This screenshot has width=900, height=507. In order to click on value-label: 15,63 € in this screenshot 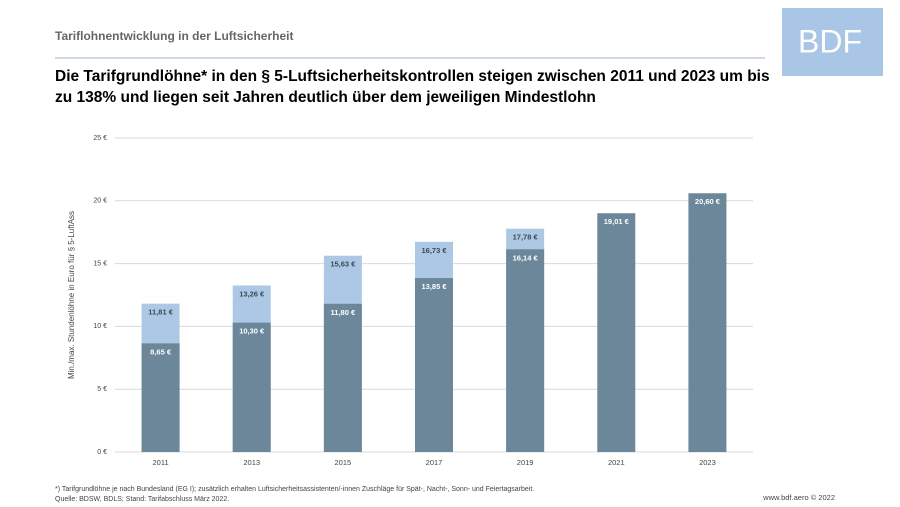, I will do `click(343, 264)`.